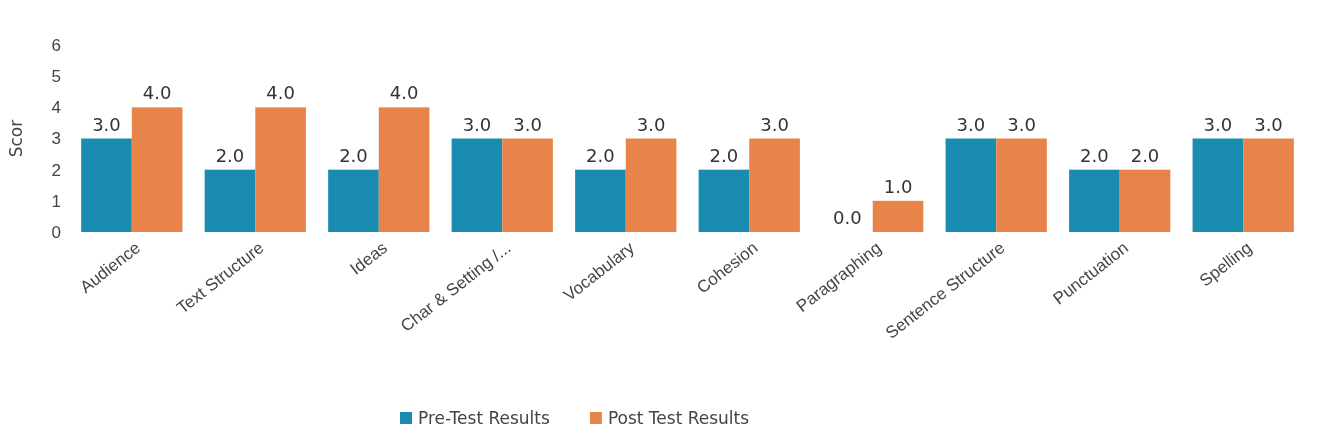 The image size is (1335, 434). What do you see at coordinates (56, 170) in the screenshot?
I see `y-tick-label: 2` at bounding box center [56, 170].